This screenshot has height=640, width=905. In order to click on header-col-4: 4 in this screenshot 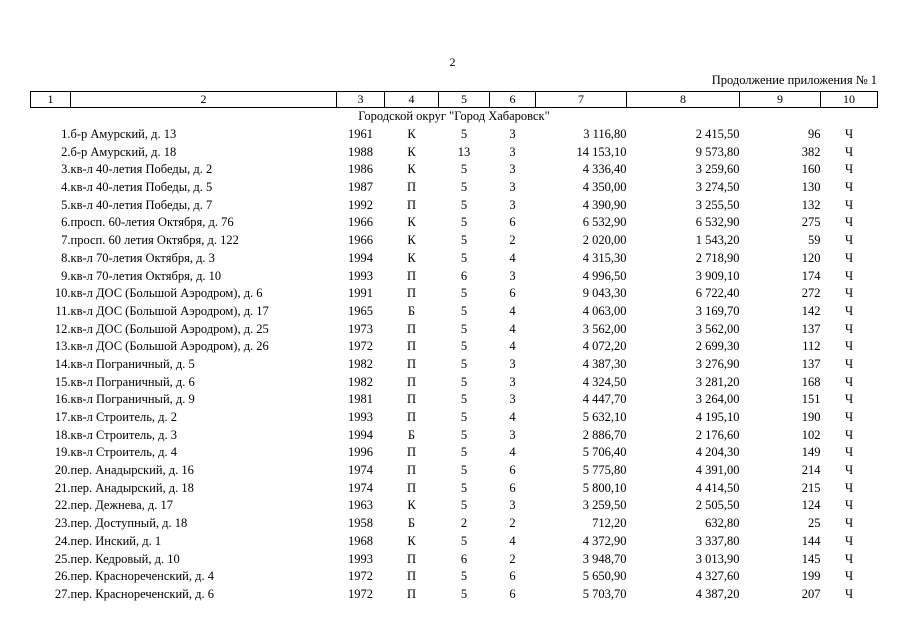, I will do `click(411, 99)`.